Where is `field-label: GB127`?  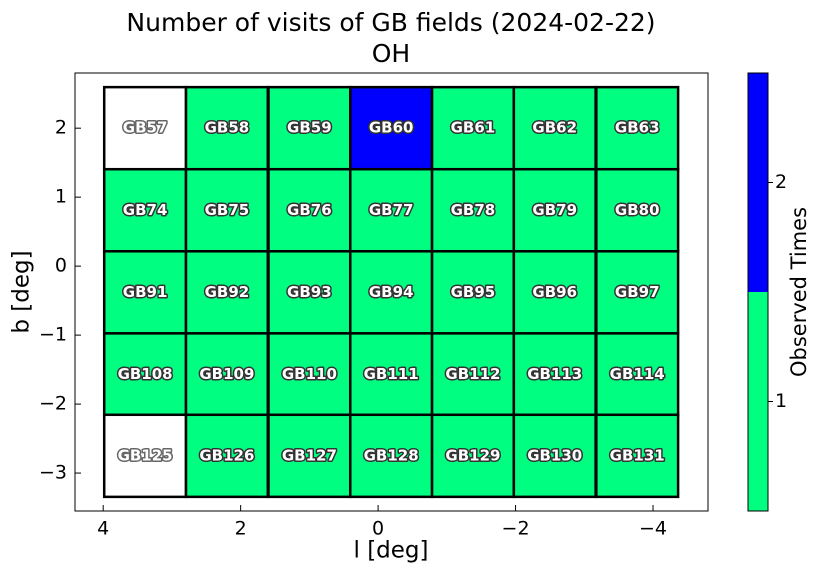 field-label: GB127 is located at coordinates (309, 455).